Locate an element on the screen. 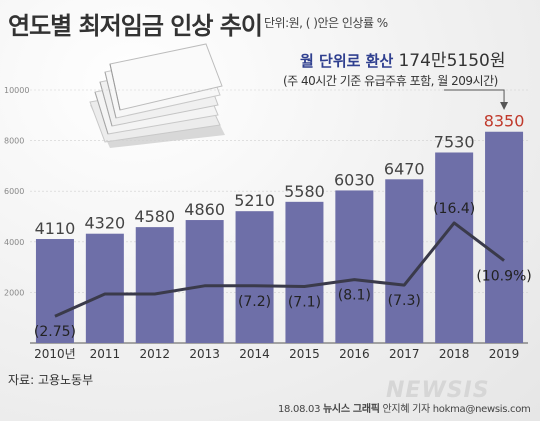 The image size is (540, 421). money-stack-icon is located at coordinates (157, 95).